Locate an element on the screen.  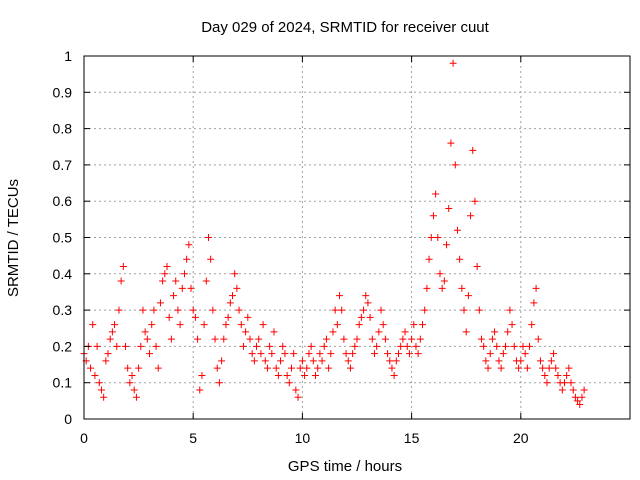
x-tick-label: 0 is located at coordinates (84, 438).